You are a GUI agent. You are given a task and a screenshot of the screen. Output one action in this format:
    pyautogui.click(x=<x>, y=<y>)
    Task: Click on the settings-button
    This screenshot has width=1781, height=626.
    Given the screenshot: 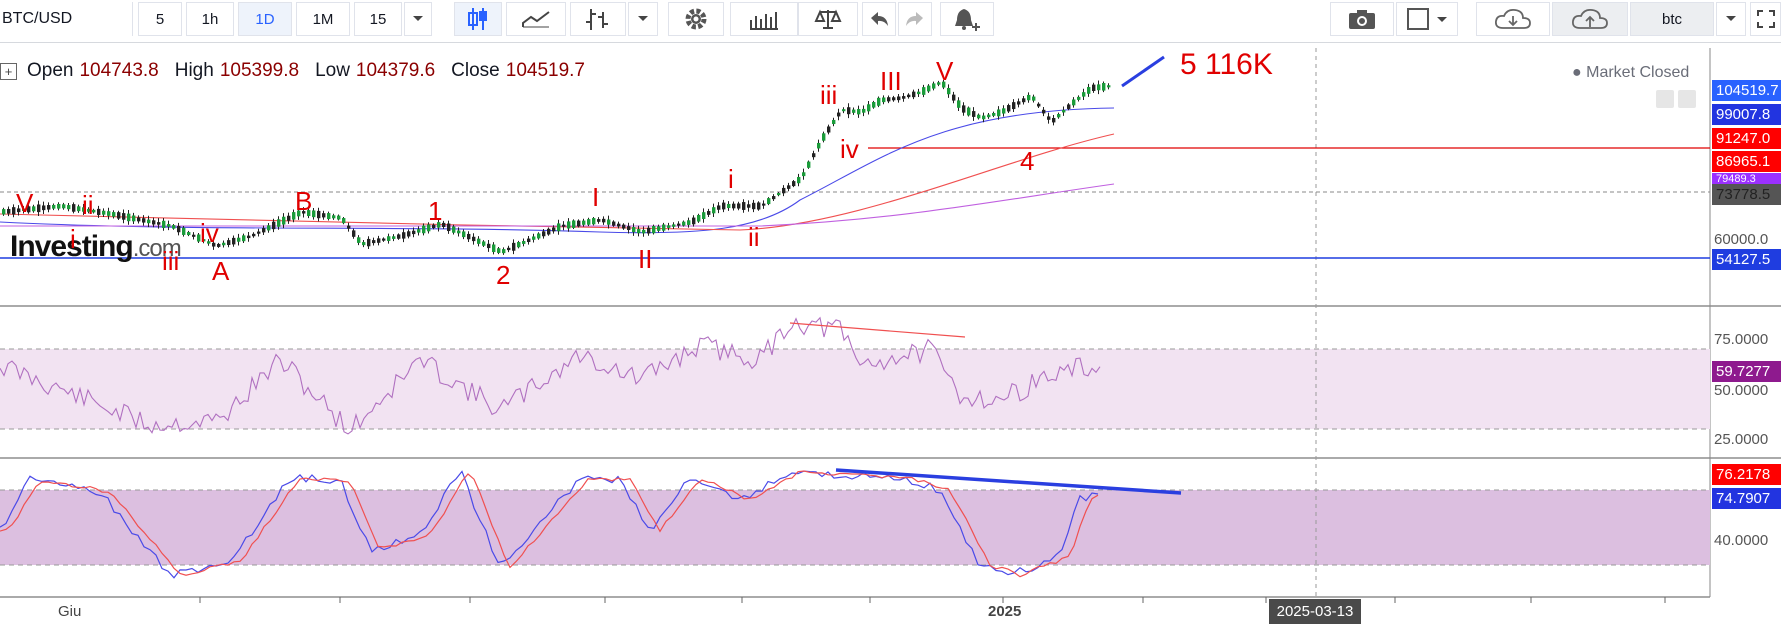 What is the action you would take?
    pyautogui.click(x=696, y=19)
    